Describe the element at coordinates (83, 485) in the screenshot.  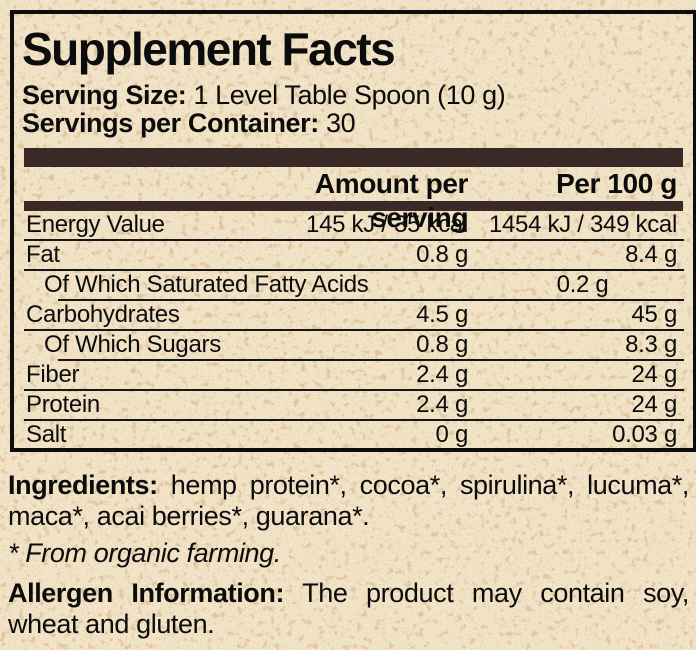
I see `ingredients-label: Ingredients:` at that location.